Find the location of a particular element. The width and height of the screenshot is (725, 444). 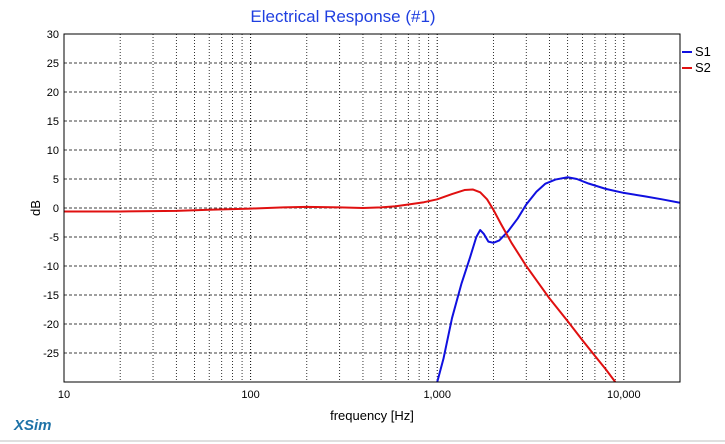

chart-title: Electrical Response (#1) is located at coordinates (342, 16).